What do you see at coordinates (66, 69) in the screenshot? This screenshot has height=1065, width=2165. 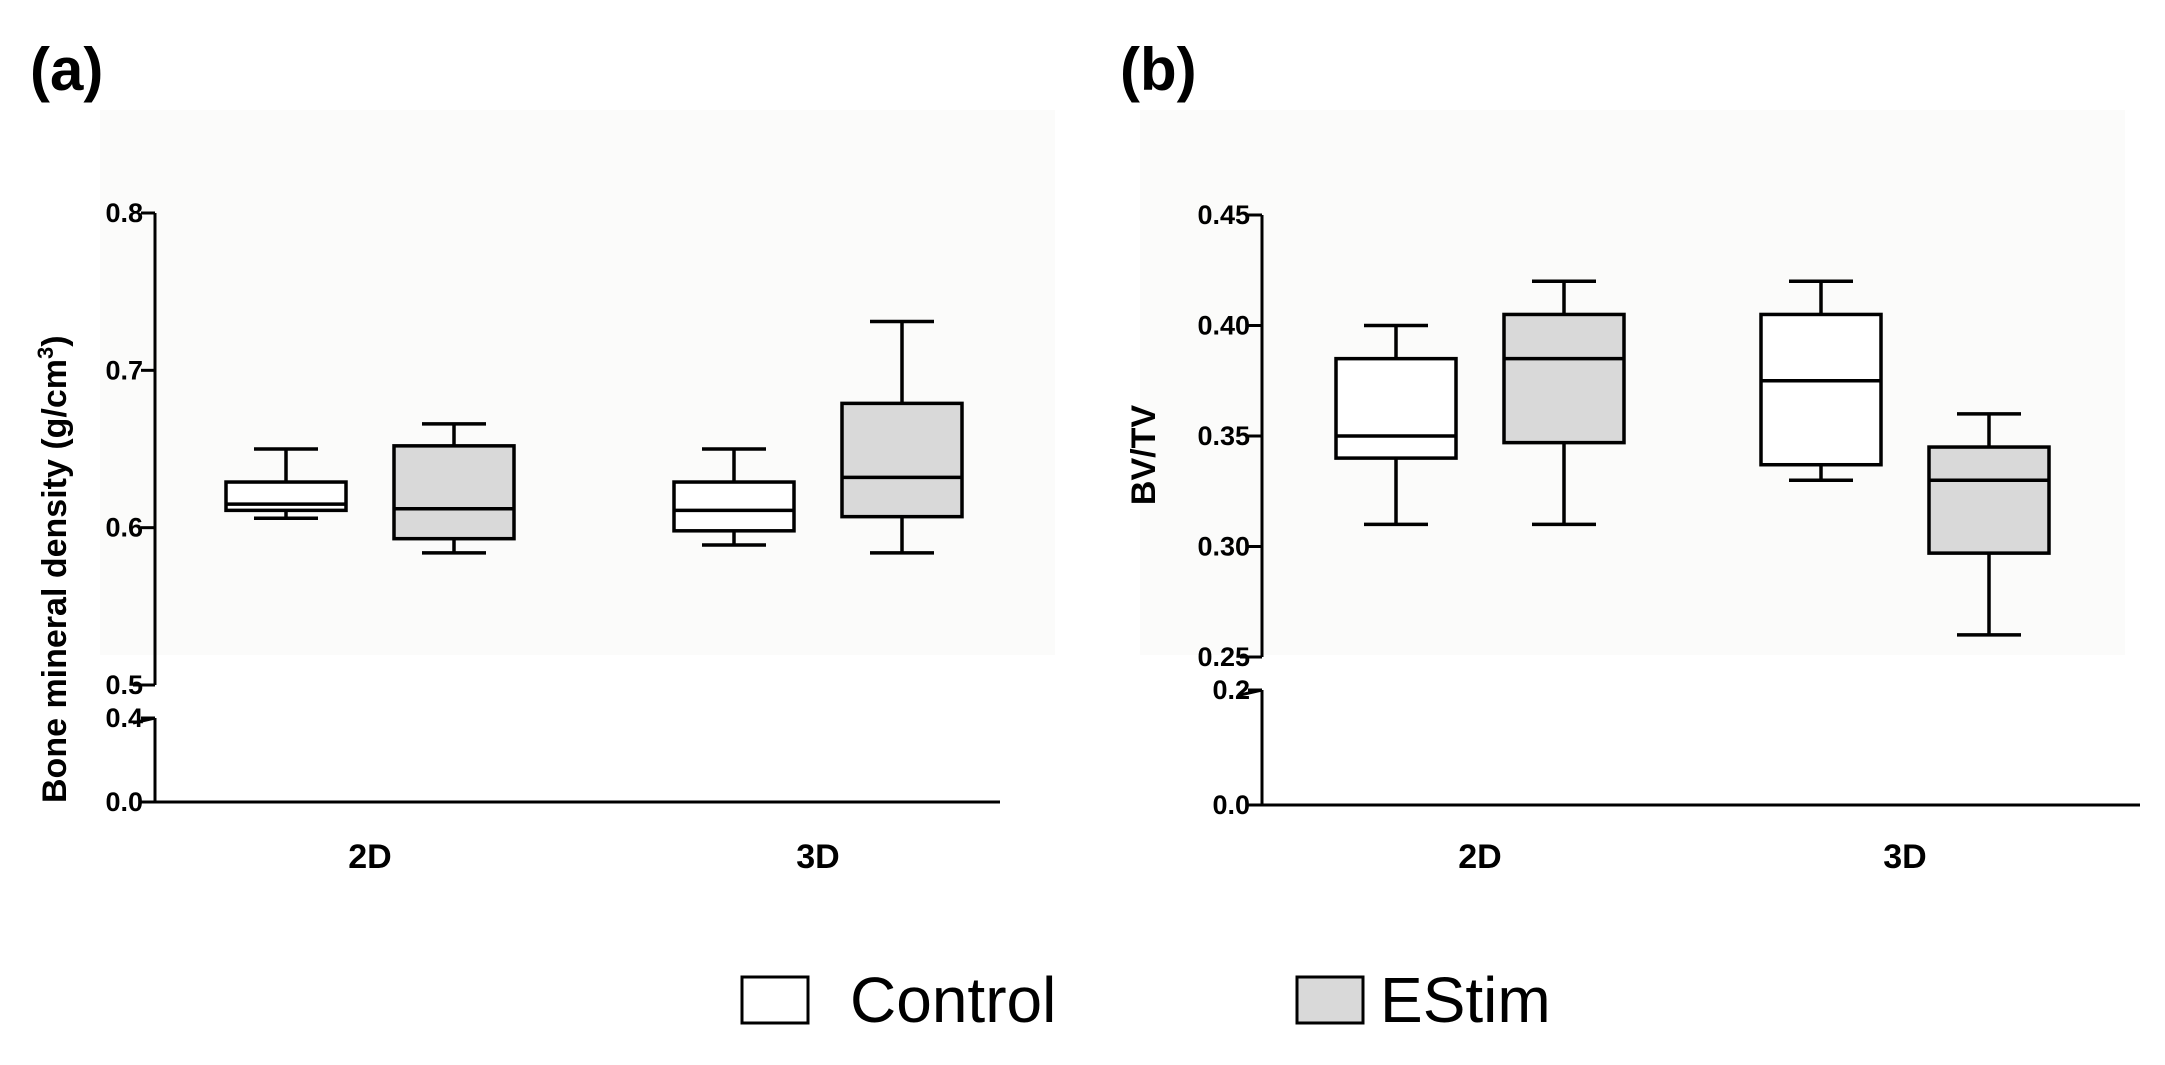 I see `panel-a-label: (a)` at bounding box center [66, 69].